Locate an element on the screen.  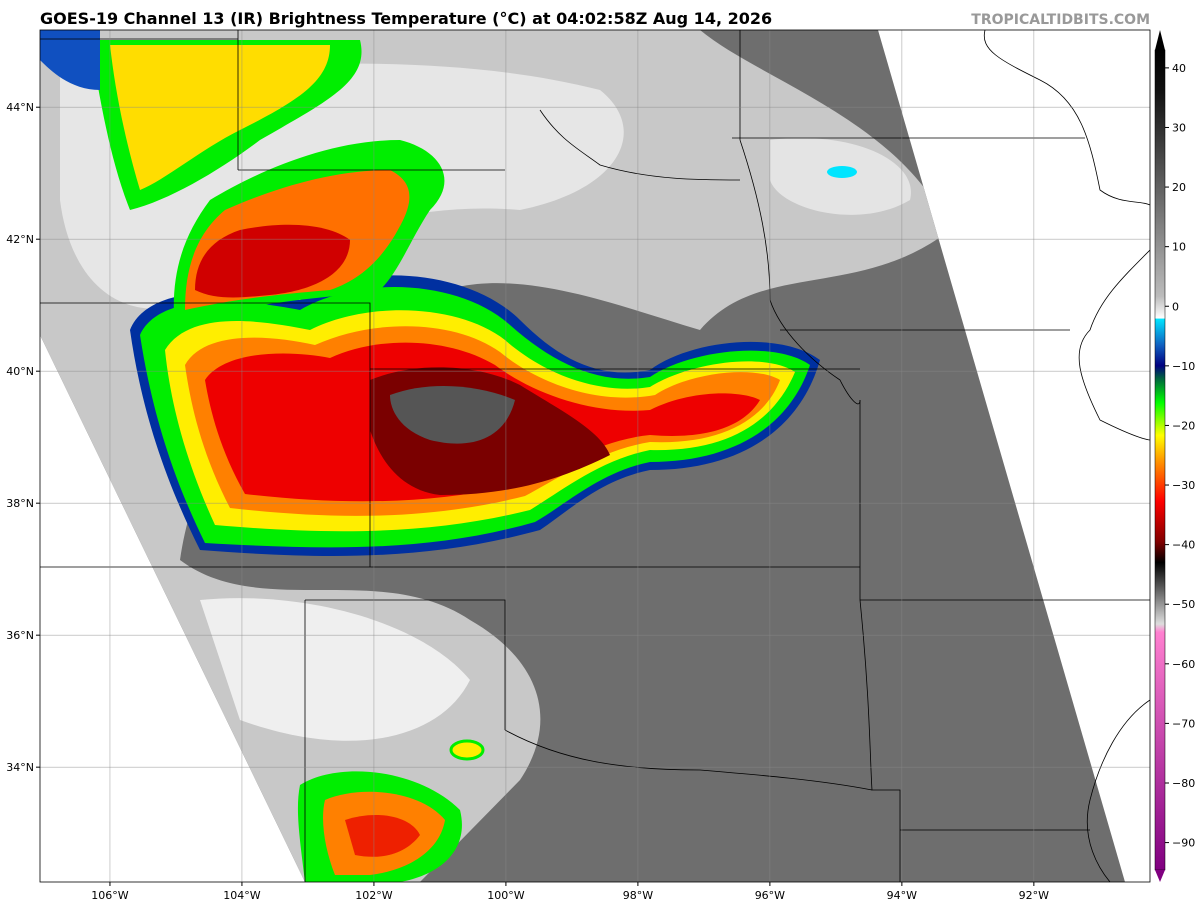
colorbar-label: 20 is located at coordinates (1179, 187).